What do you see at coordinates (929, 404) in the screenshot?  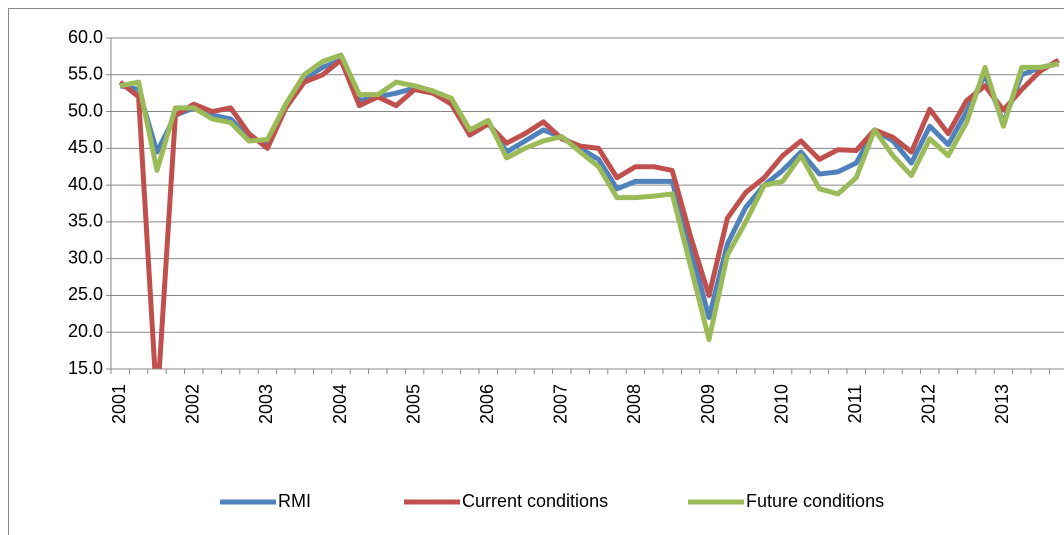 I see `x-tick-label: 2012` at bounding box center [929, 404].